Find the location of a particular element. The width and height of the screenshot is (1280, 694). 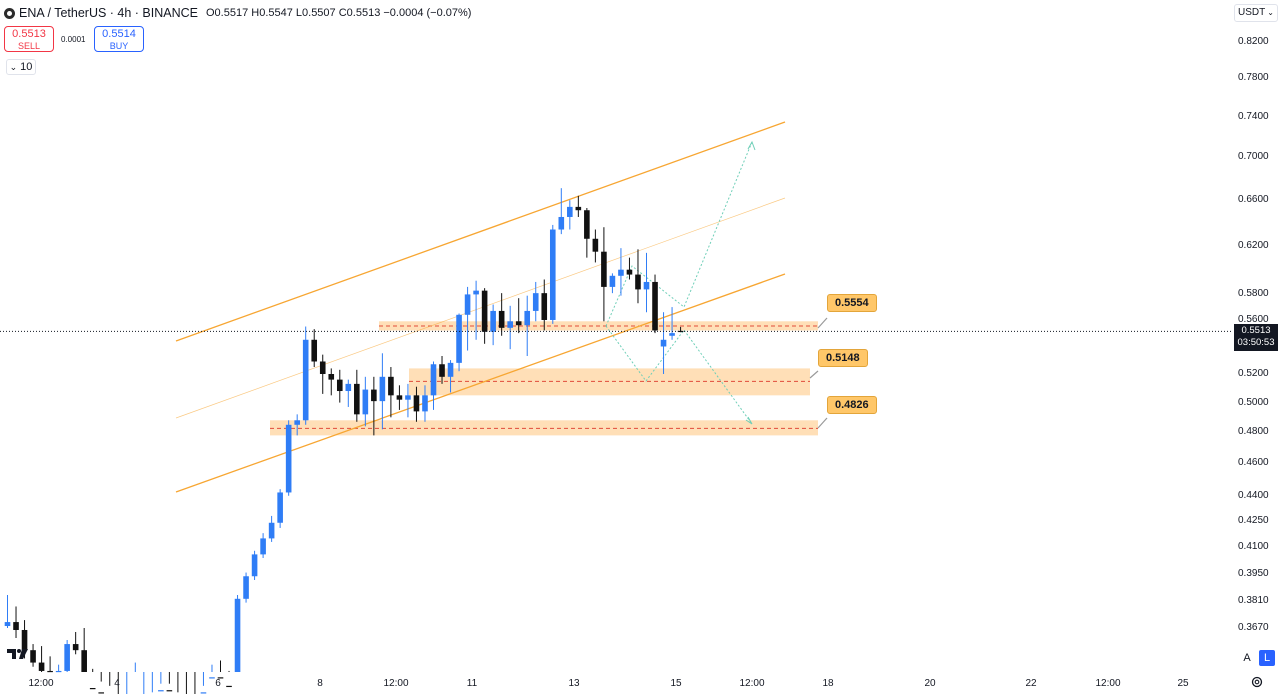

time-tick-label: 4 is located at coordinates (117, 683).